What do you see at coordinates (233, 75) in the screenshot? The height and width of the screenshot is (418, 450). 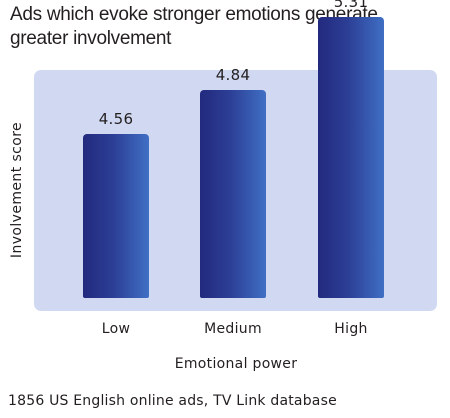 I see `bar-value-label: 4.84` at bounding box center [233, 75].